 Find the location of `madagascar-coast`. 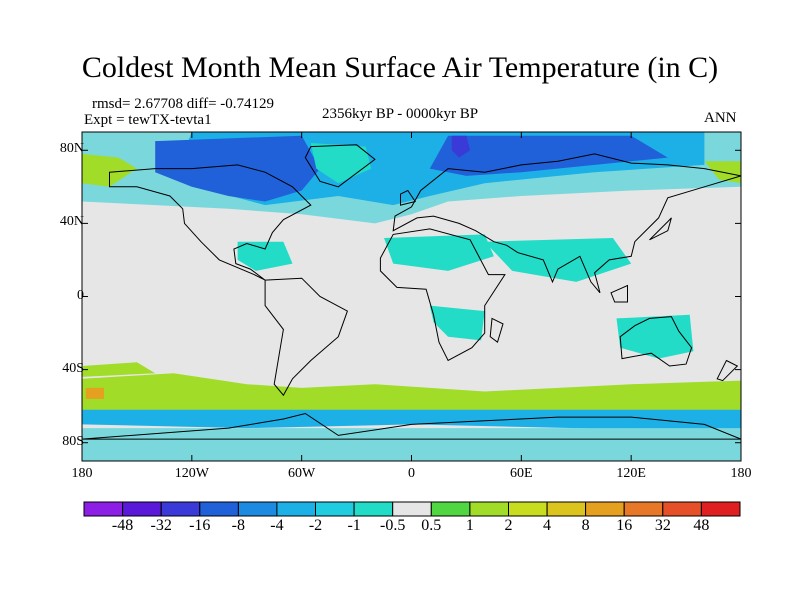

madagascar-coast is located at coordinates (496, 330).